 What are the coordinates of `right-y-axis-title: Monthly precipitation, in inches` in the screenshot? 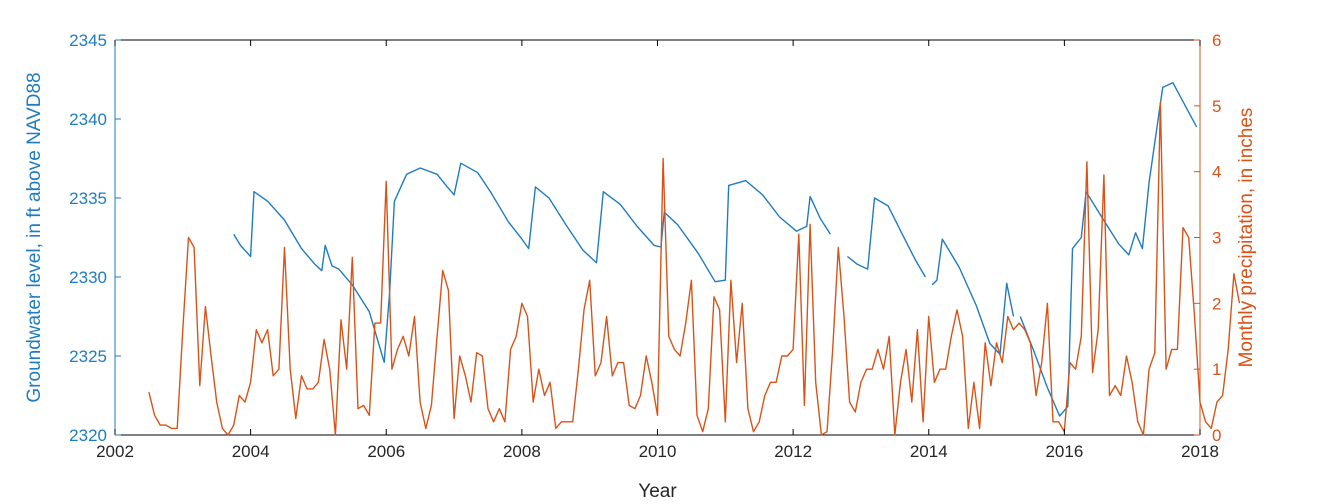 It's located at (1246, 238).